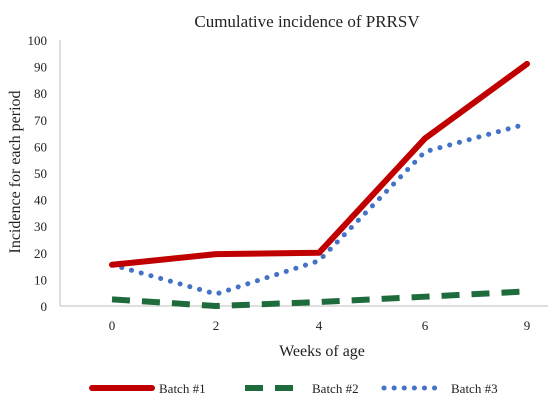 This screenshot has width=550, height=405. I want to click on legend-label-batch-2: Batch #2, so click(335, 388).